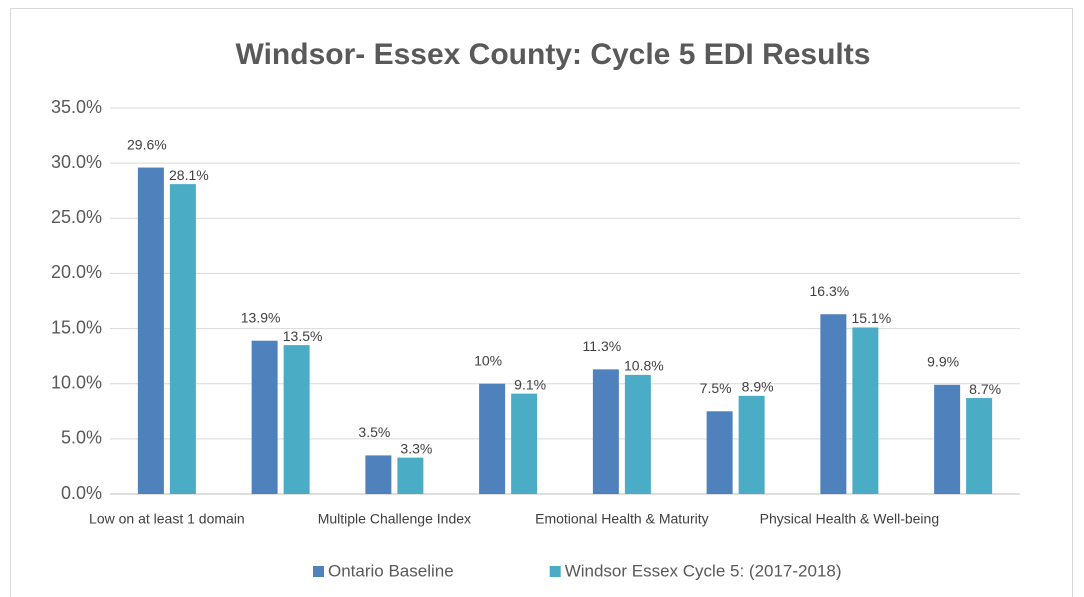  What do you see at coordinates (488, 360) in the screenshot?
I see `value-label: 10%` at bounding box center [488, 360].